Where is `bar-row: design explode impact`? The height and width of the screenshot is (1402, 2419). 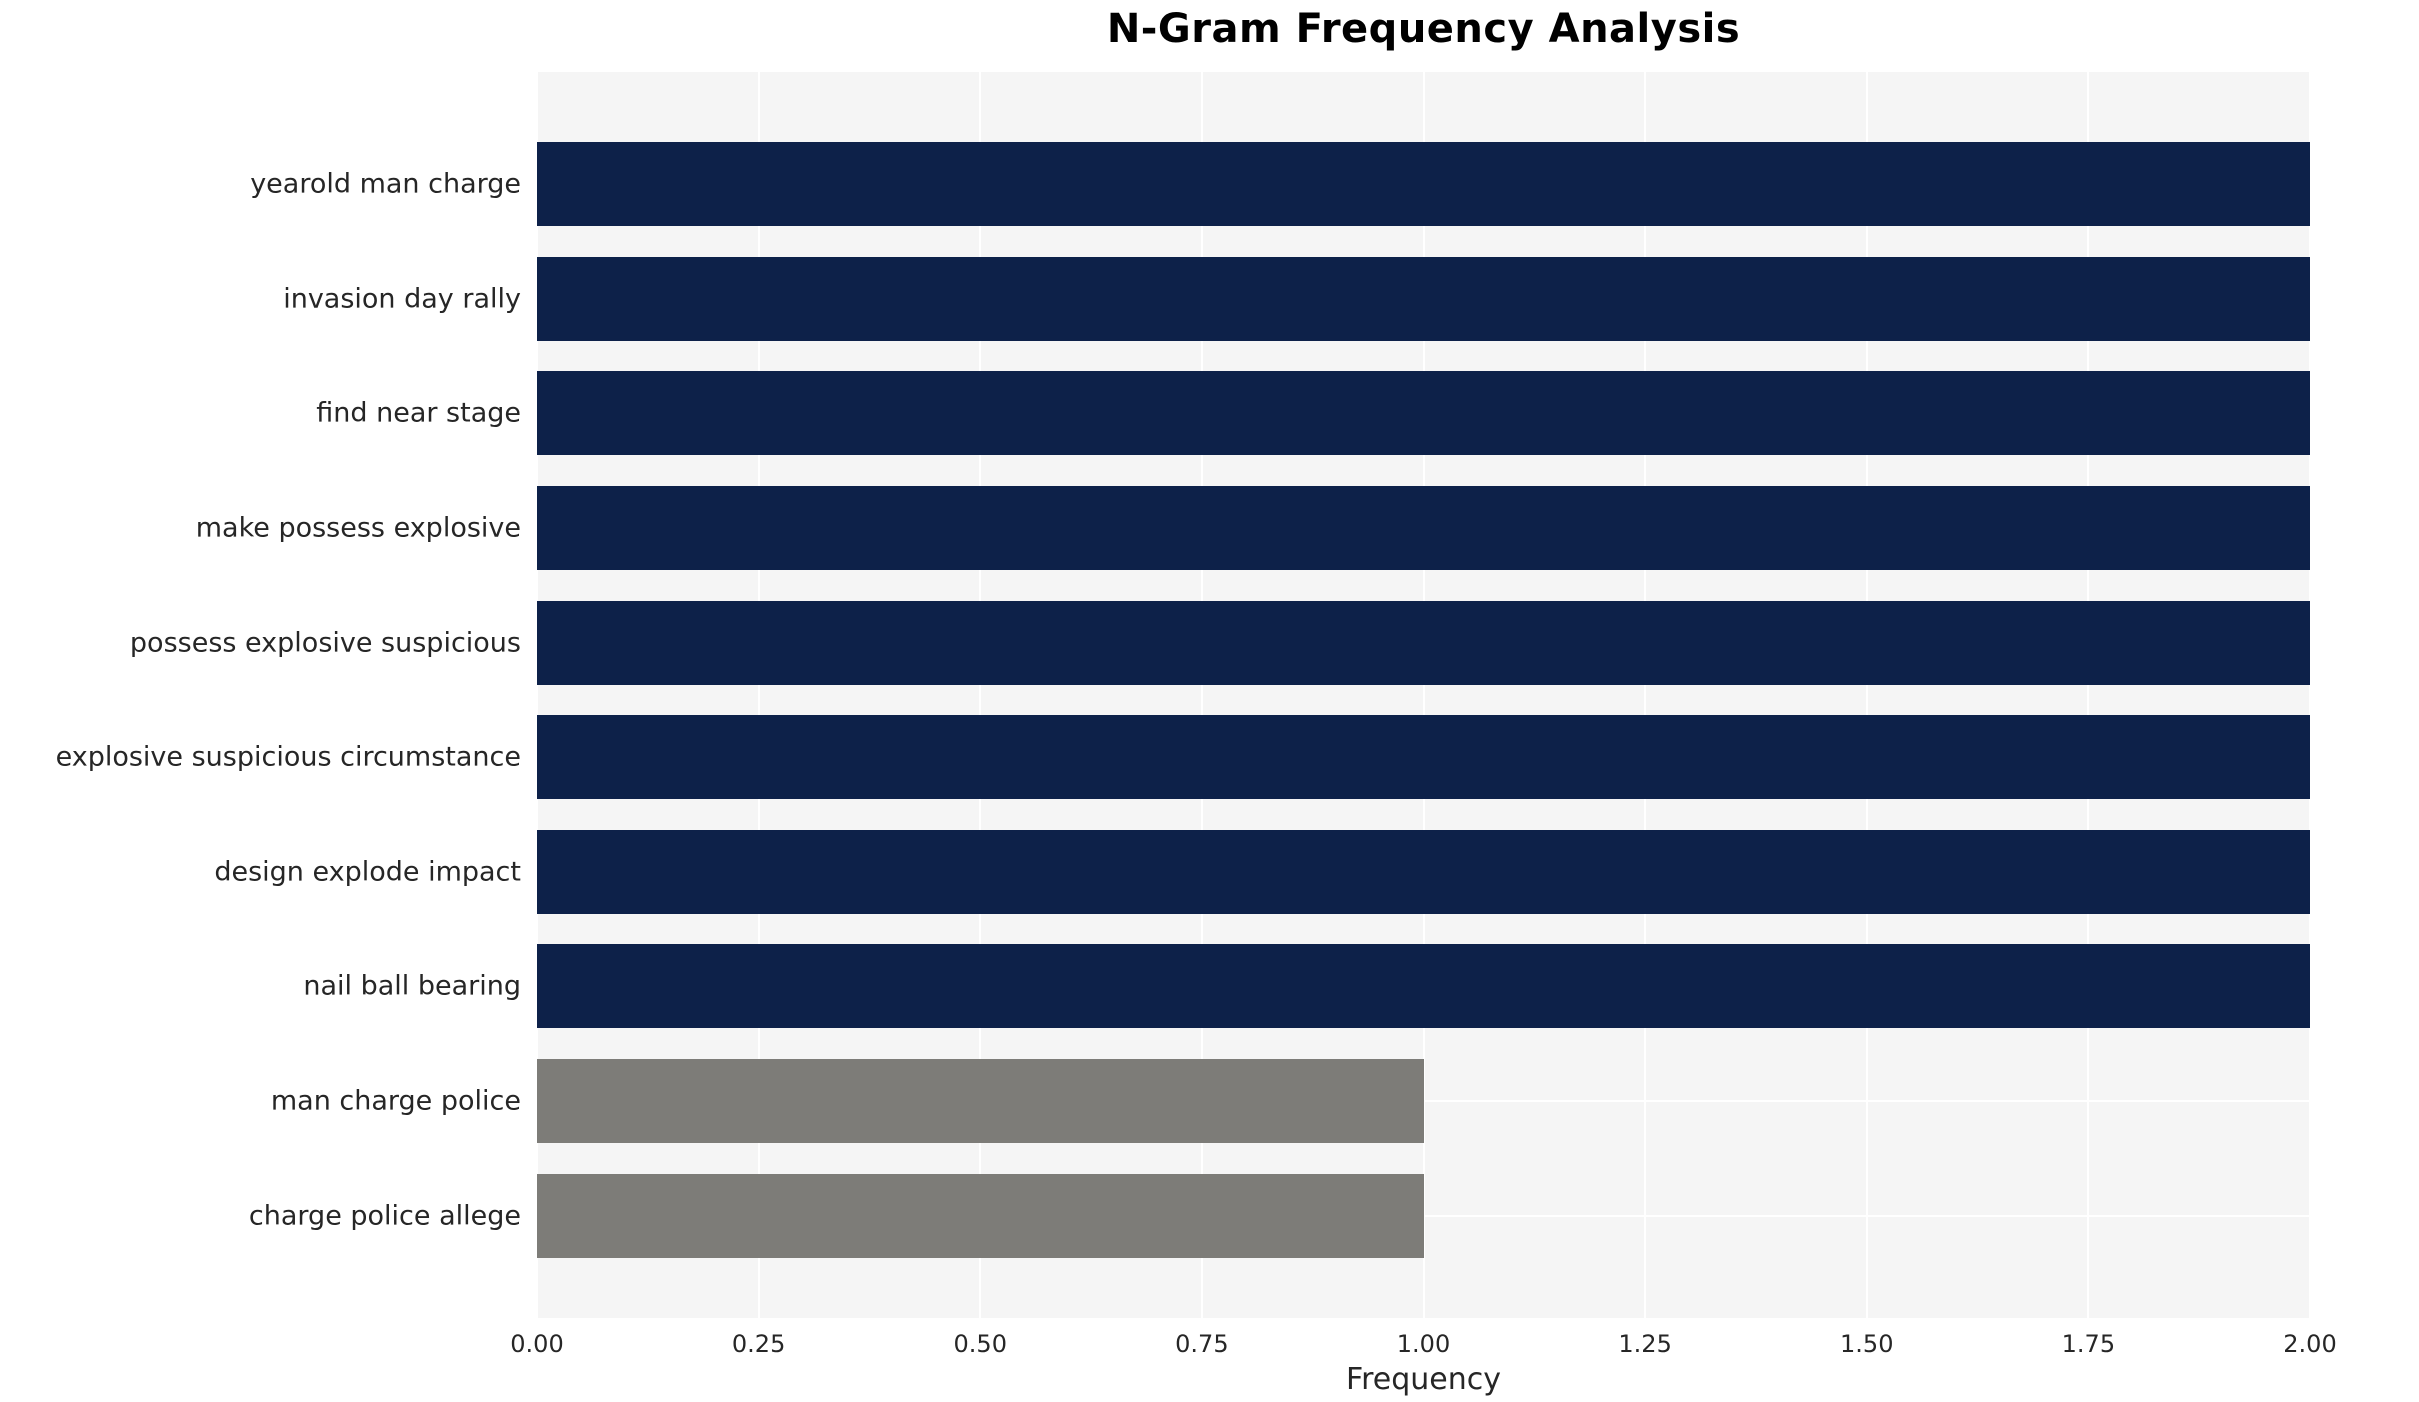 bar-row: design explode impact is located at coordinates (1262, 872).